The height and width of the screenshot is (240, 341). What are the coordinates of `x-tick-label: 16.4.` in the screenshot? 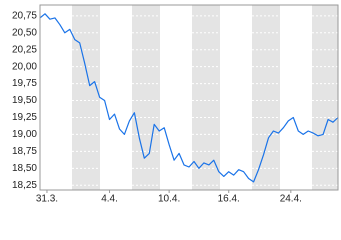 It's located at (229, 199).